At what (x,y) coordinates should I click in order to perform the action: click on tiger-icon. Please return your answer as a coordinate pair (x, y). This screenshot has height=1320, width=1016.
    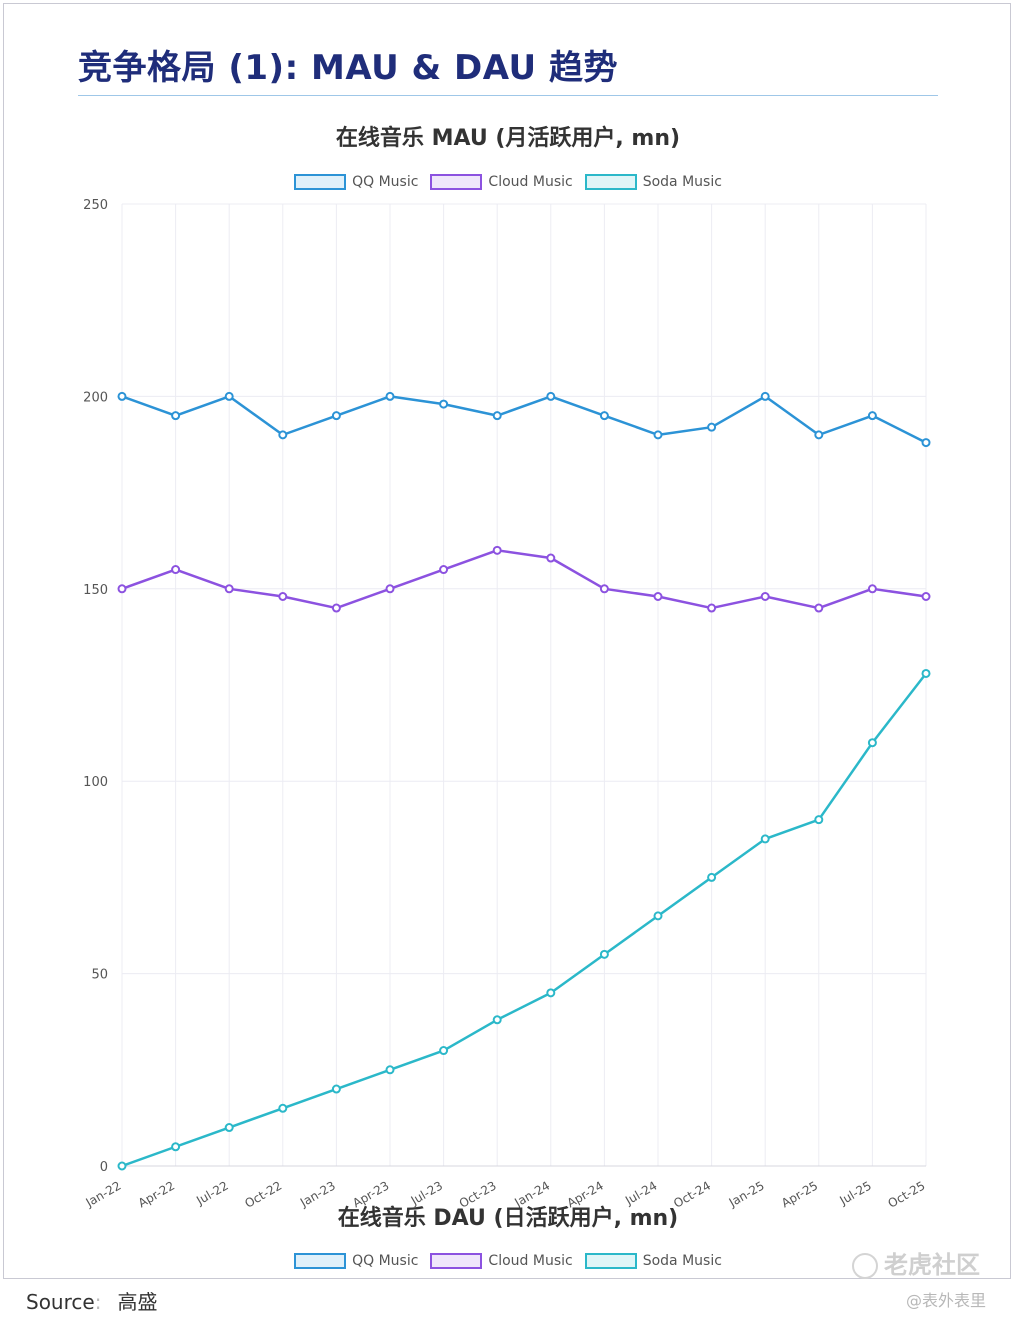
    Looking at the image, I should click on (865, 1266).